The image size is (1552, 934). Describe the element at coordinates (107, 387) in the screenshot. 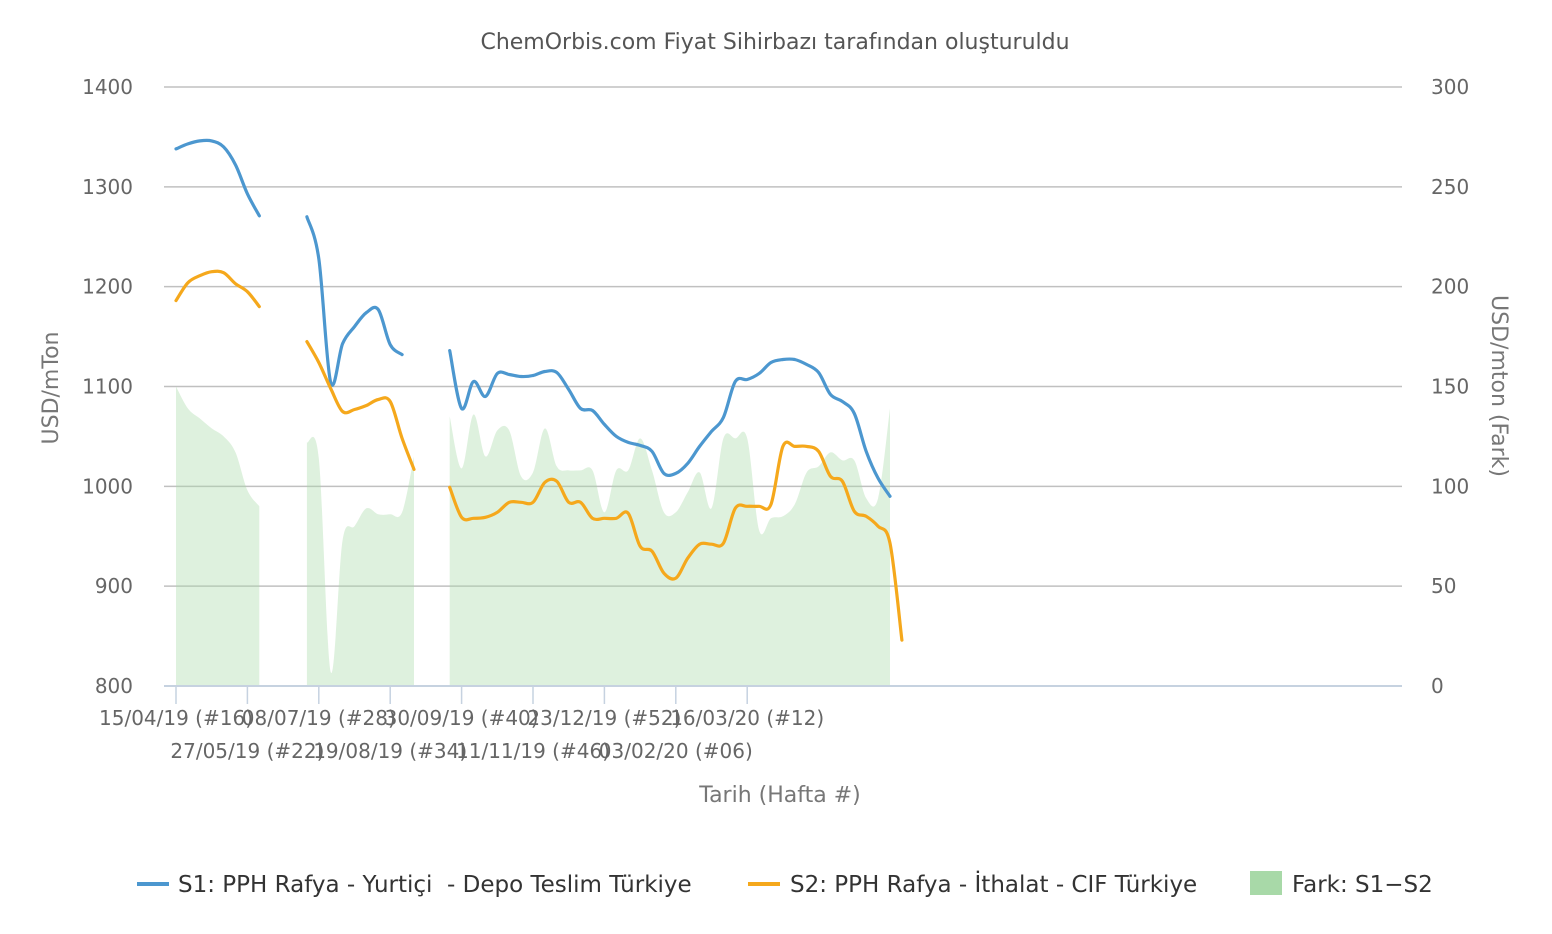

I see `y-tick-label: 1100` at that location.